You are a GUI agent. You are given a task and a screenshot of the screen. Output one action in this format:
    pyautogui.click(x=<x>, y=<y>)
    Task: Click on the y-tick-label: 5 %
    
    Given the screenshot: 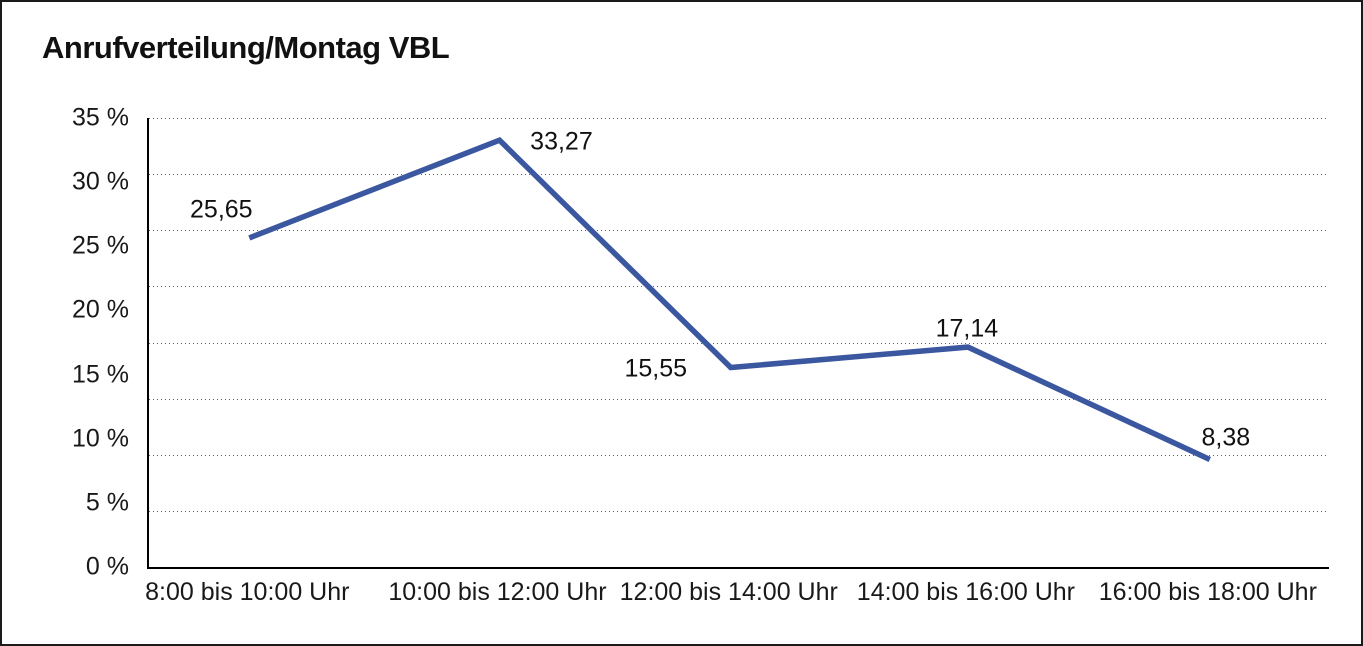 What is the action you would take?
    pyautogui.click(x=107, y=502)
    